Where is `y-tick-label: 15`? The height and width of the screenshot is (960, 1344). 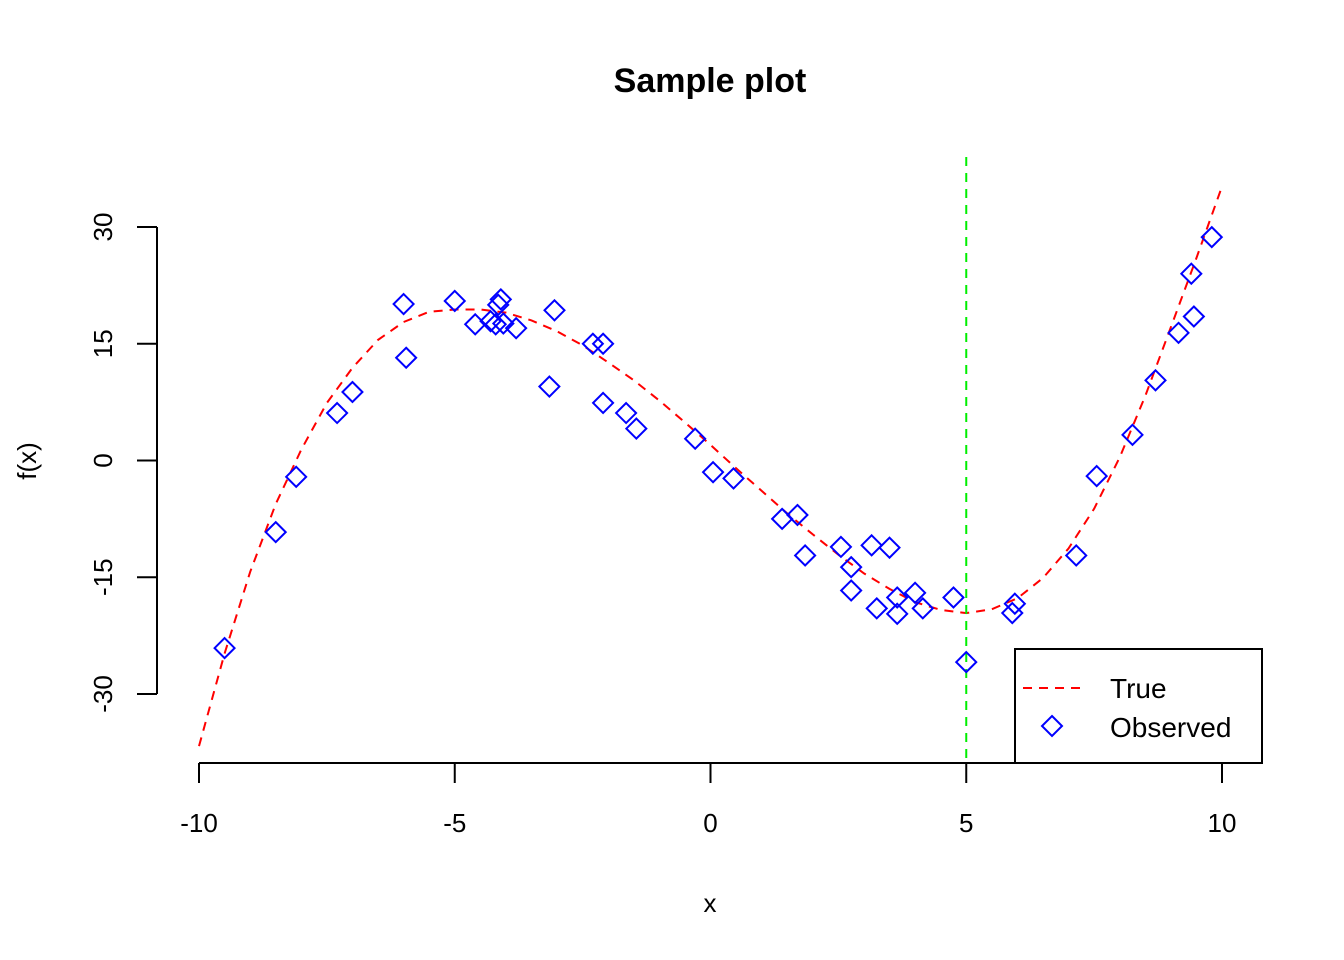
y-tick-label: 15 is located at coordinates (103, 343).